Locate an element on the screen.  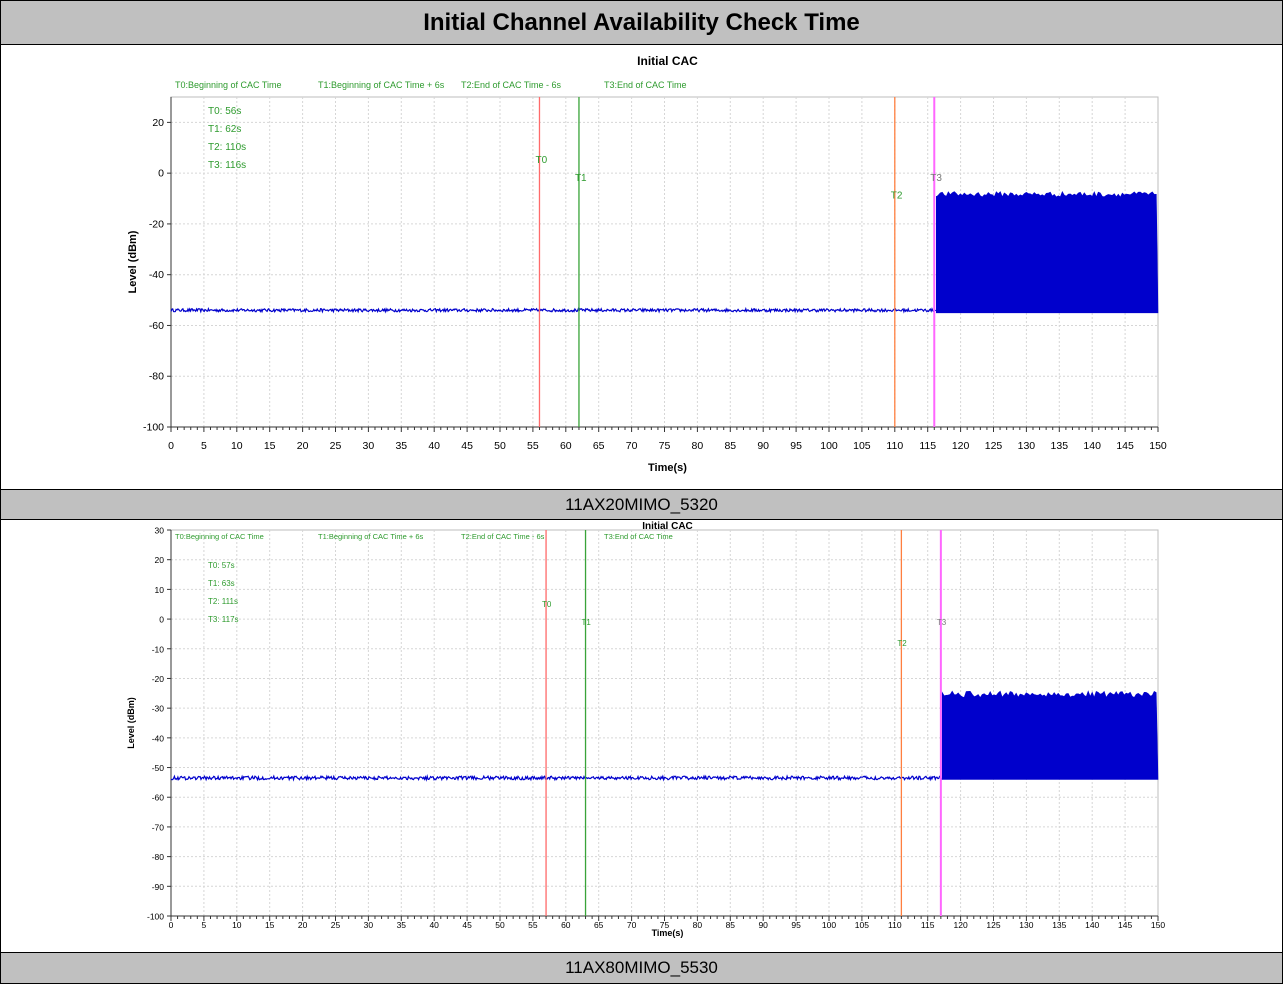
chart-caption-2: 11AX80MIMO_5530 is located at coordinates (641, 967).